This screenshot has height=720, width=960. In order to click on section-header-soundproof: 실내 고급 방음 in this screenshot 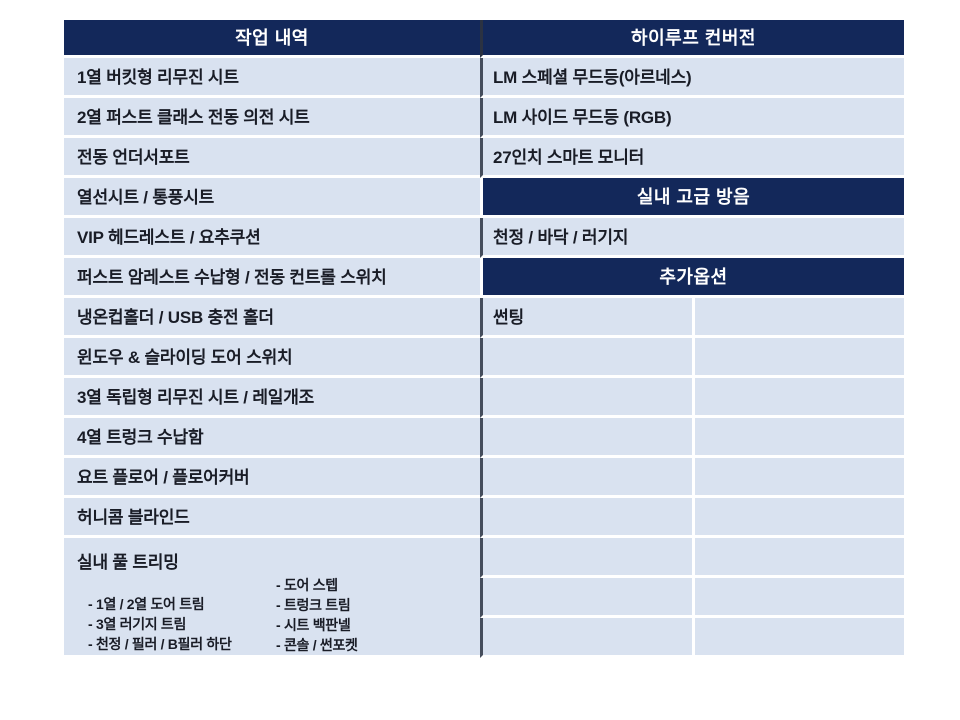, I will do `click(692, 198)`.